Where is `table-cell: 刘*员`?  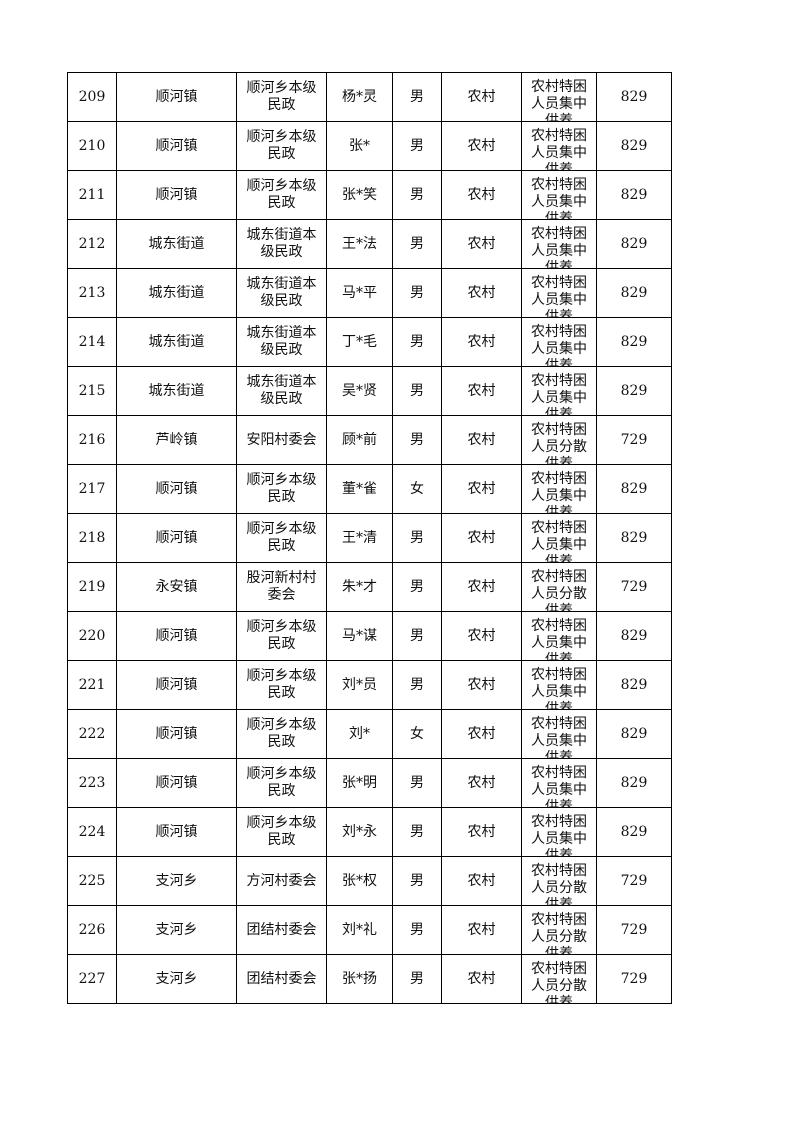 table-cell: 刘*员 is located at coordinates (359, 685).